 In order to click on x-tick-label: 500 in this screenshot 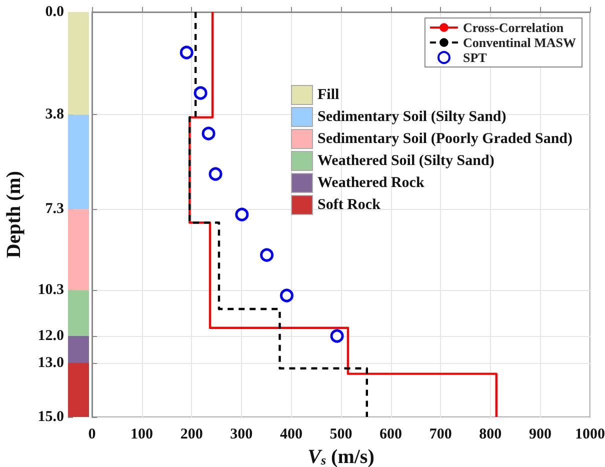, I will do `click(341, 434)`.